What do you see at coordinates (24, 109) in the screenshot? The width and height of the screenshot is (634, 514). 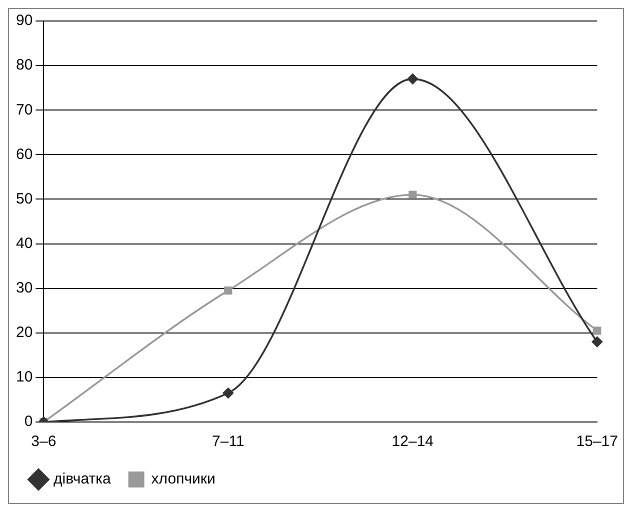 I see `y-tick-label: 70` at bounding box center [24, 109].